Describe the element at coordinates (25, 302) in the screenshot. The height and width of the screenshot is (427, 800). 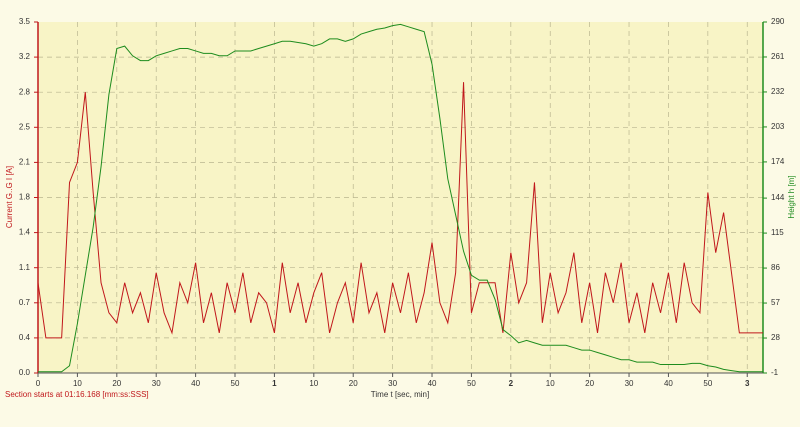
I see `y-tick-label: 0.7` at that location.